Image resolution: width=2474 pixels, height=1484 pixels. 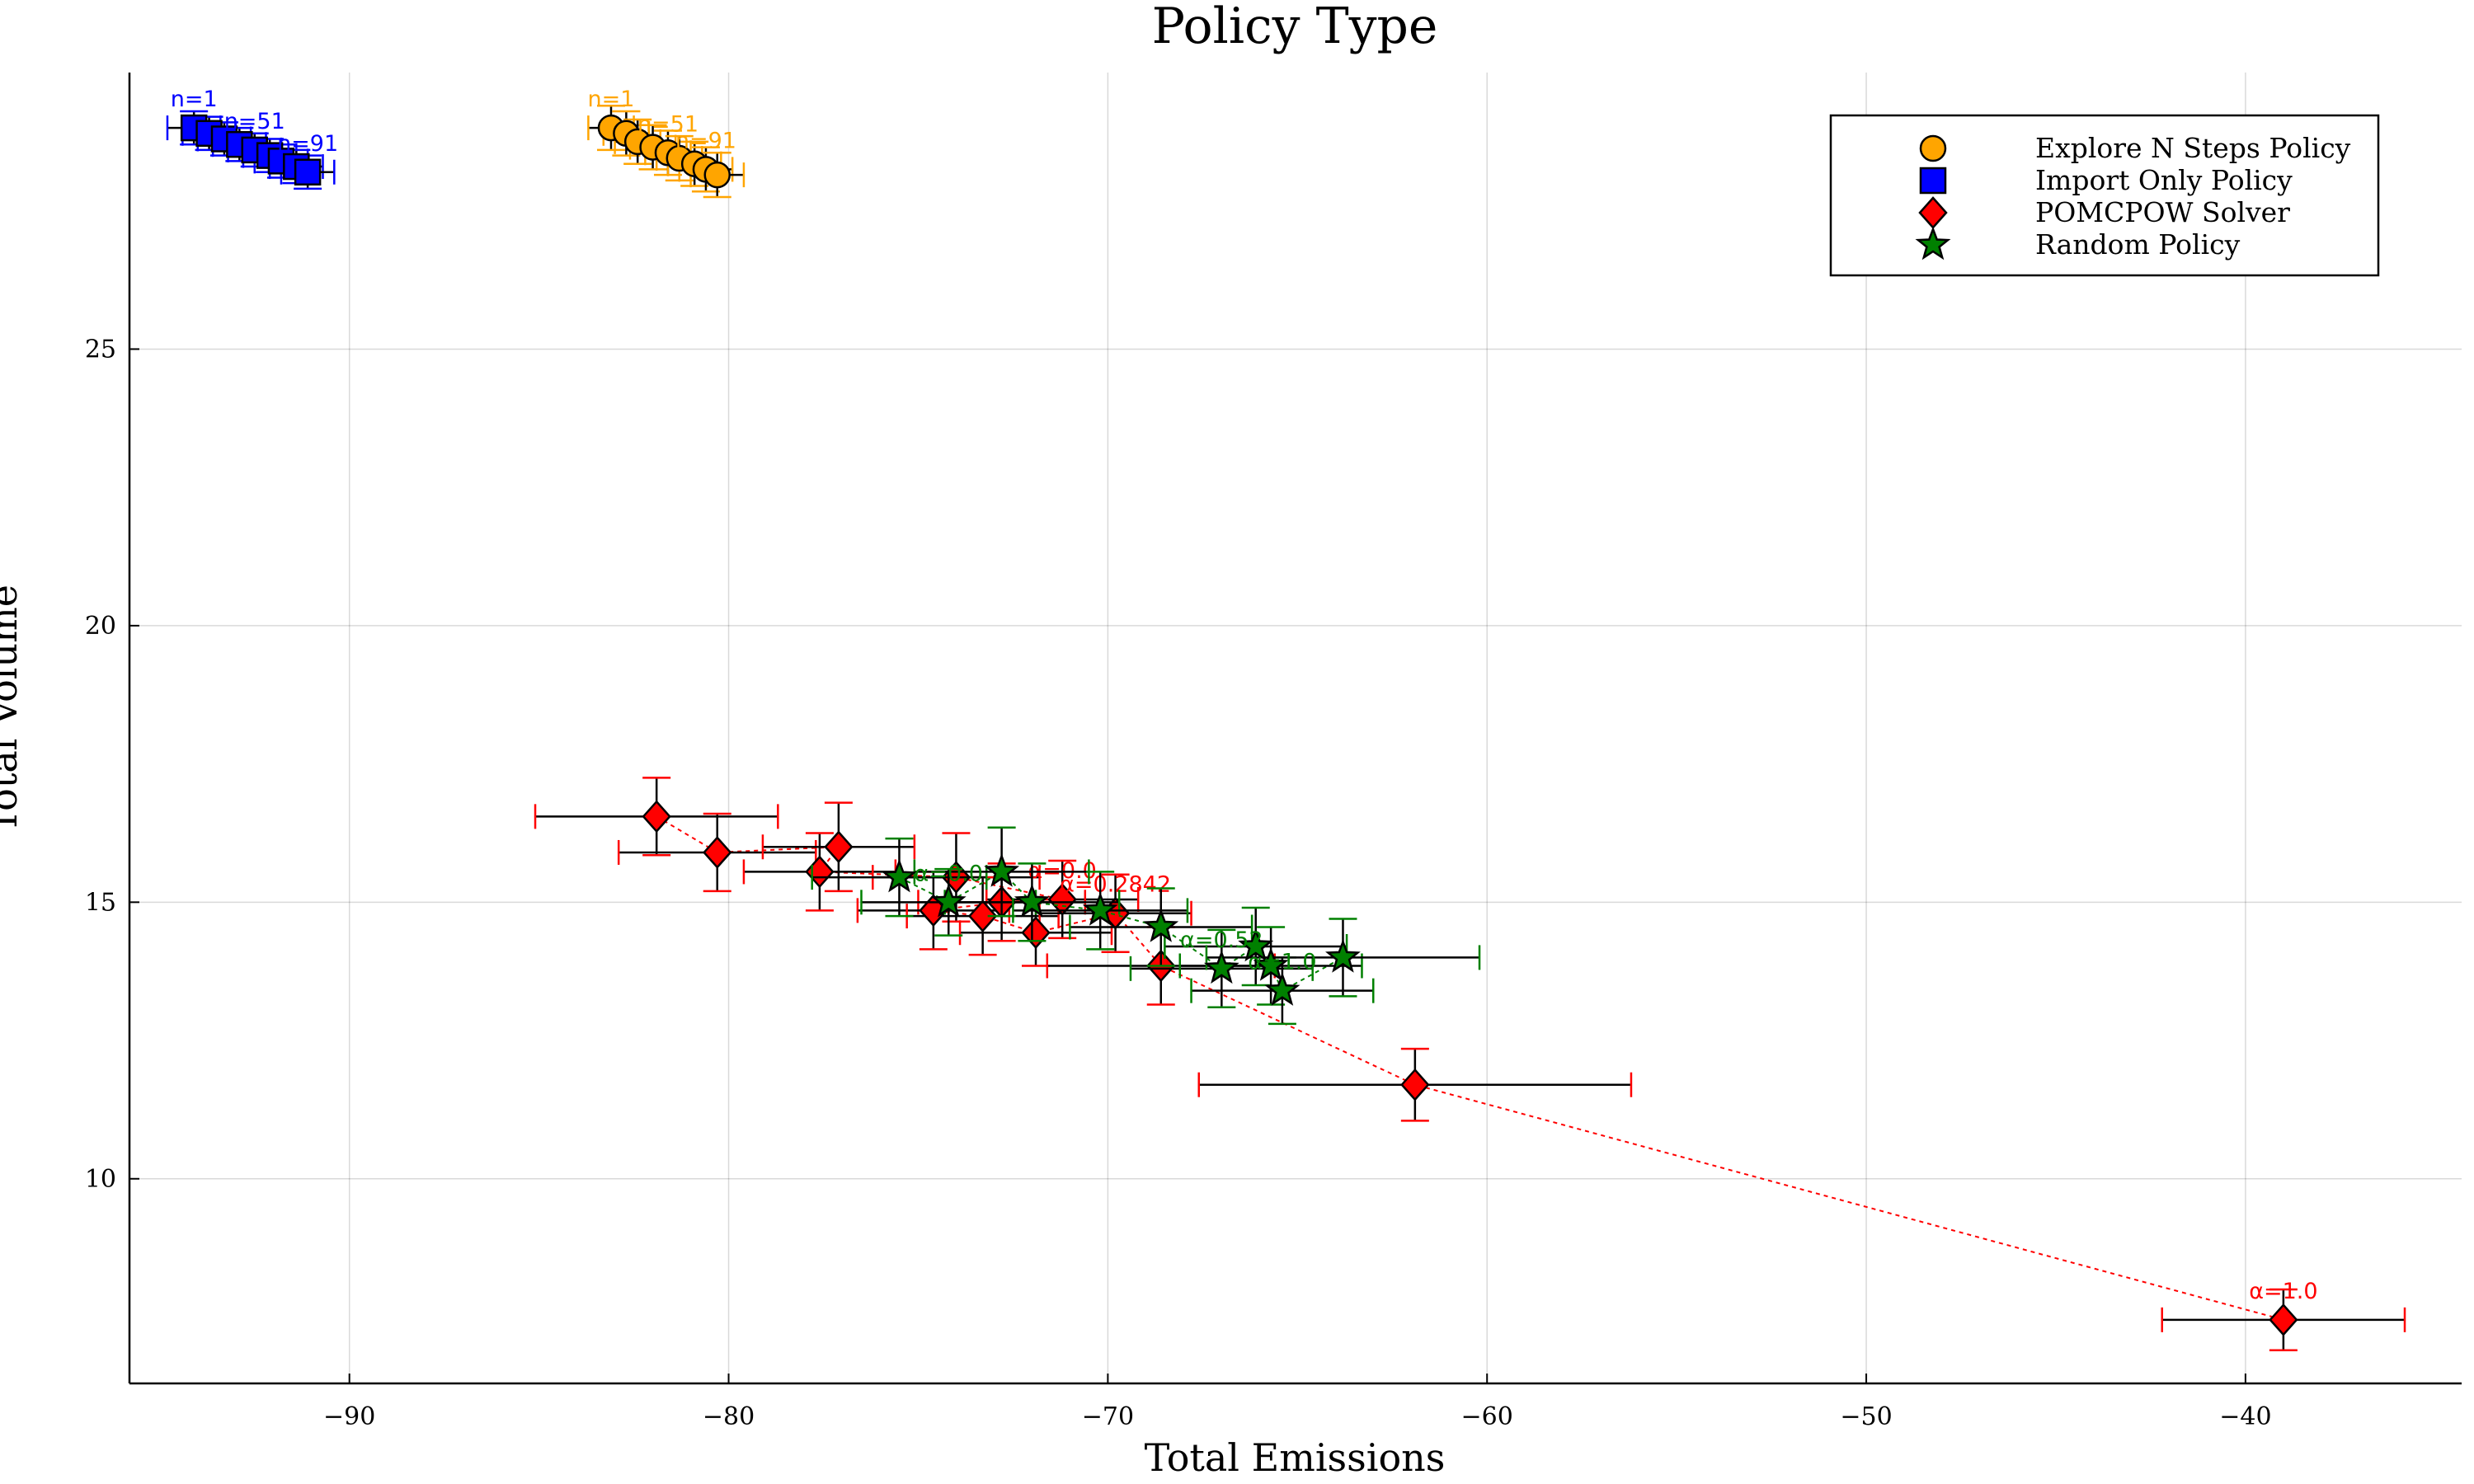 I want to click on legend-entry-label: Explore N Steps Policy, so click(x=2193, y=148).